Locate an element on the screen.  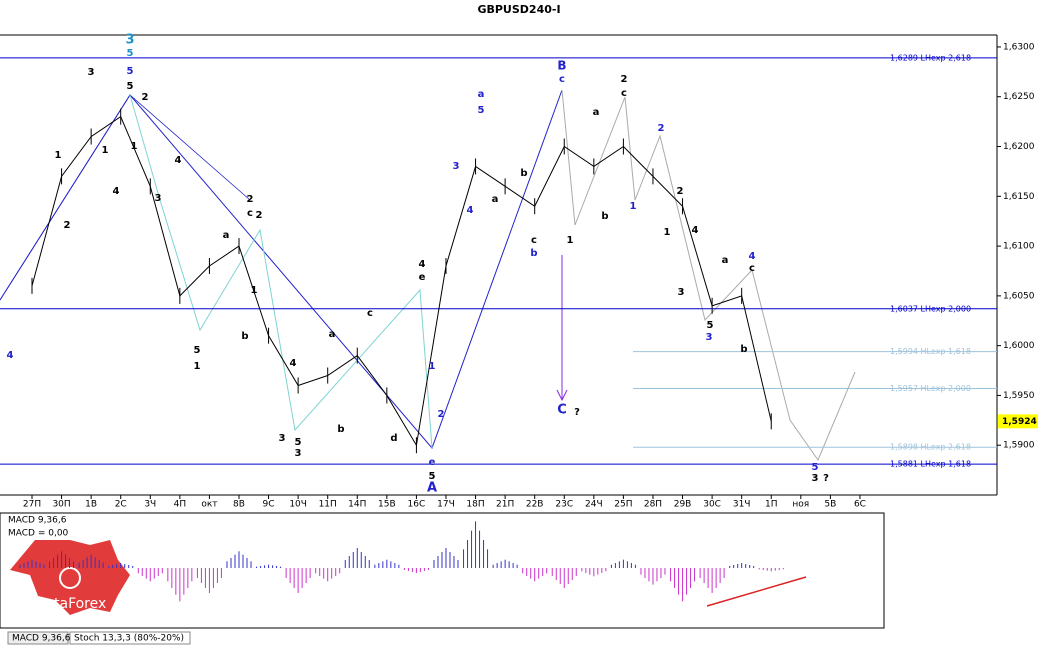
y-tick-label: 1,6250 is located at coordinates (1019, 97).